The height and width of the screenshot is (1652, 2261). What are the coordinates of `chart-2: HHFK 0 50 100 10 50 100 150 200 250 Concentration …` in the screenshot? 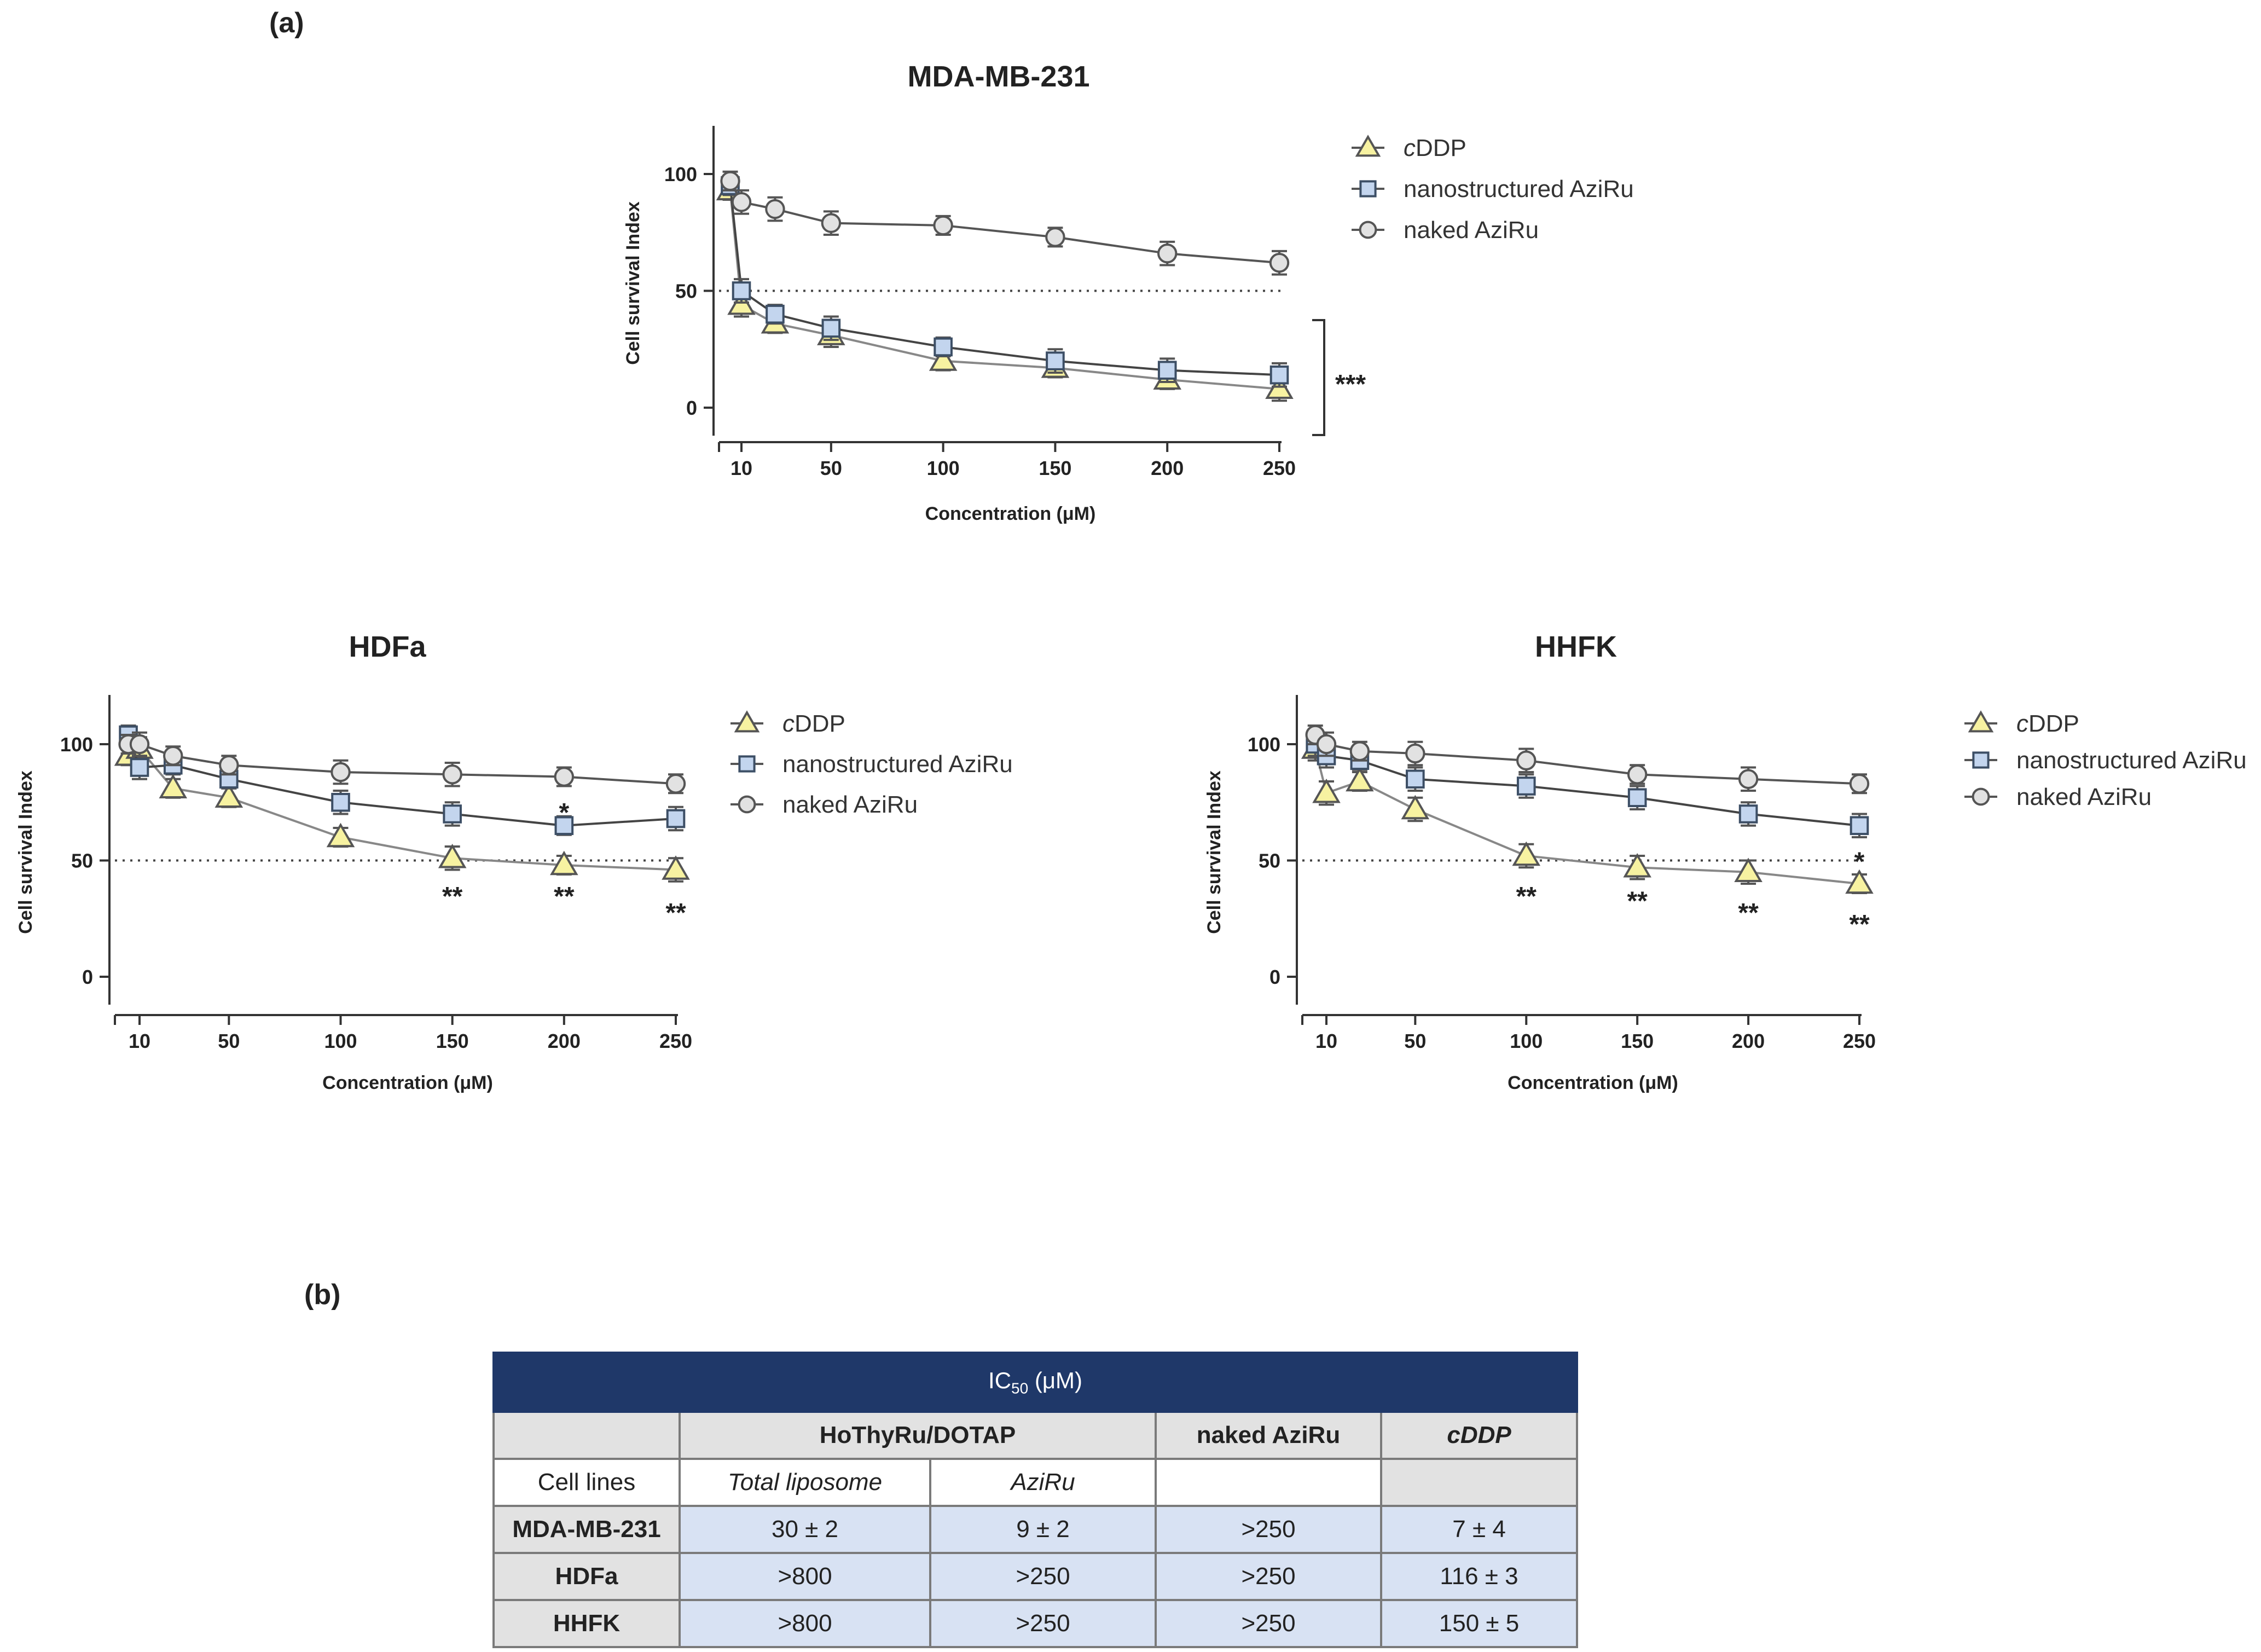 It's located at (1725, 861).